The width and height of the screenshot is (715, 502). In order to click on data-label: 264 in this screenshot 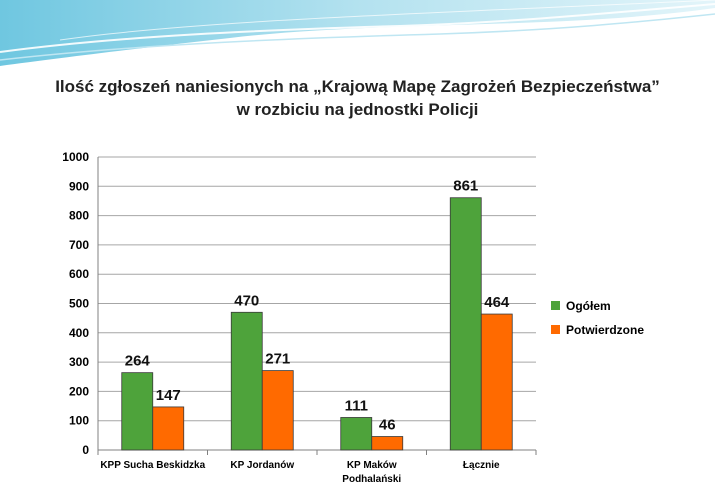, I will do `click(138, 361)`.